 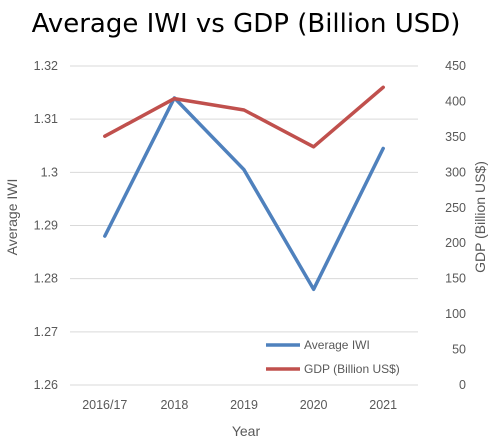 I want to click on y2-tick-label: 0, so click(x=462, y=385).